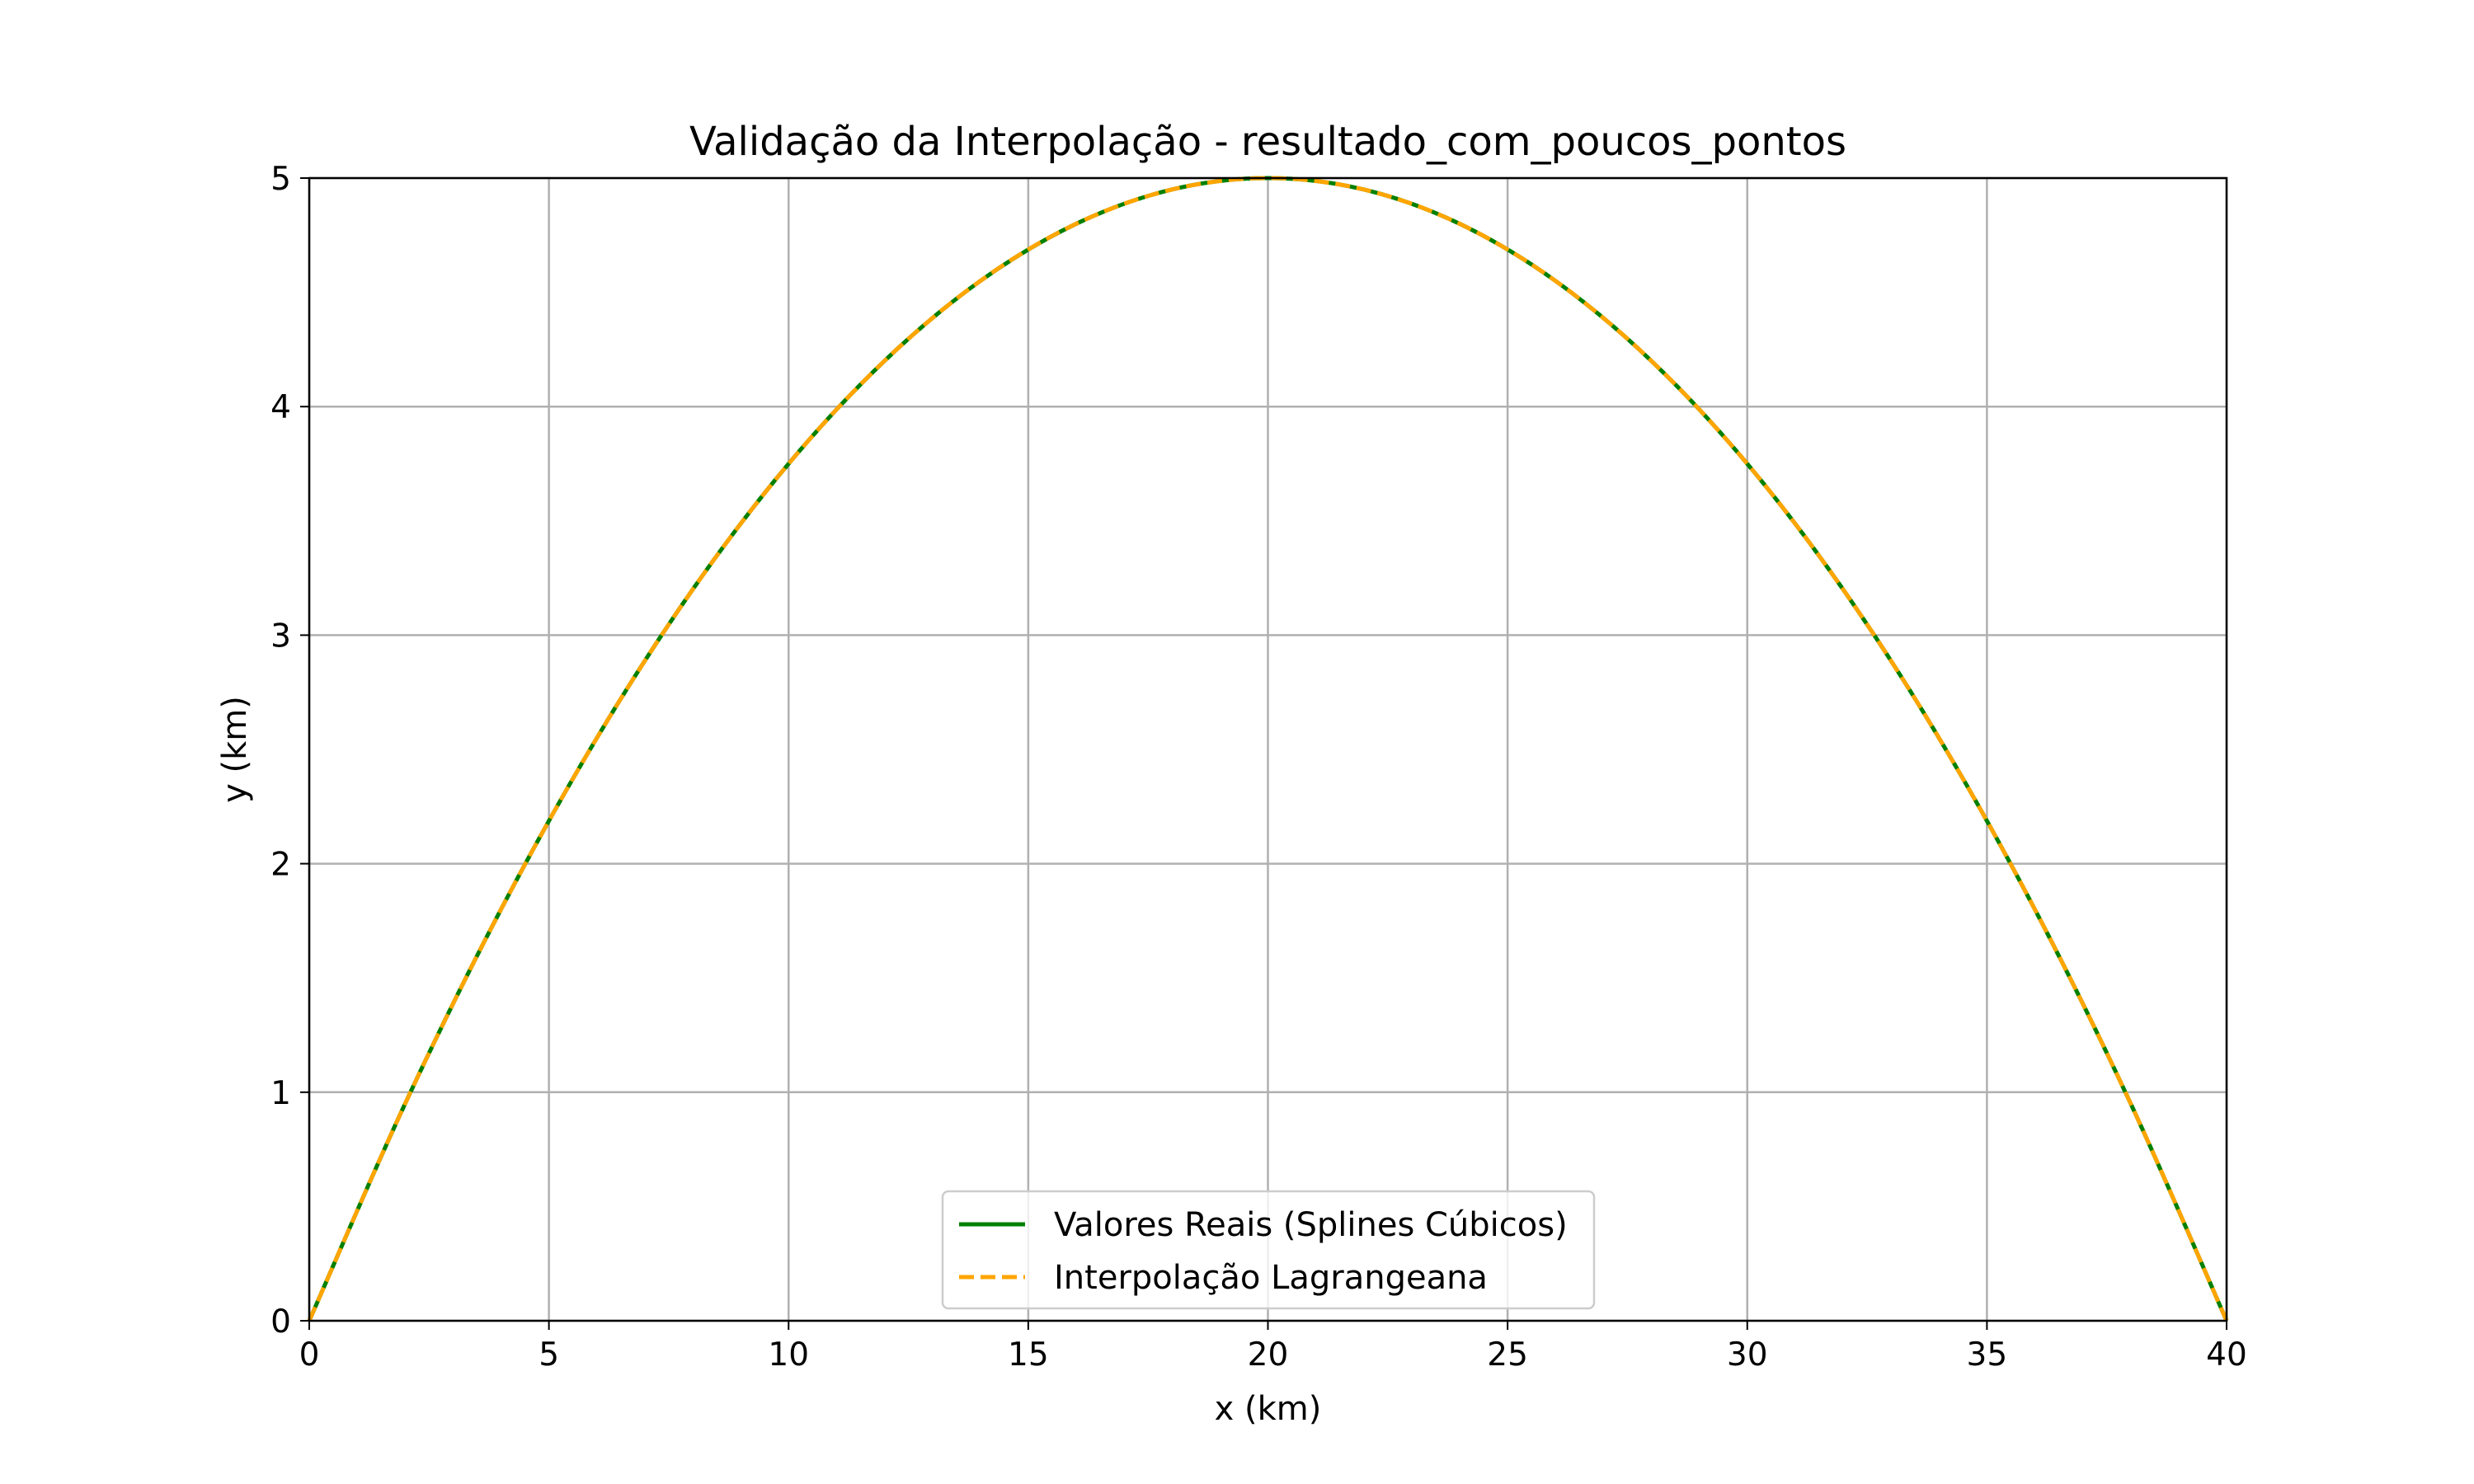 The image size is (2474, 1484). I want to click on y-tick-label: 2, so click(280, 865).